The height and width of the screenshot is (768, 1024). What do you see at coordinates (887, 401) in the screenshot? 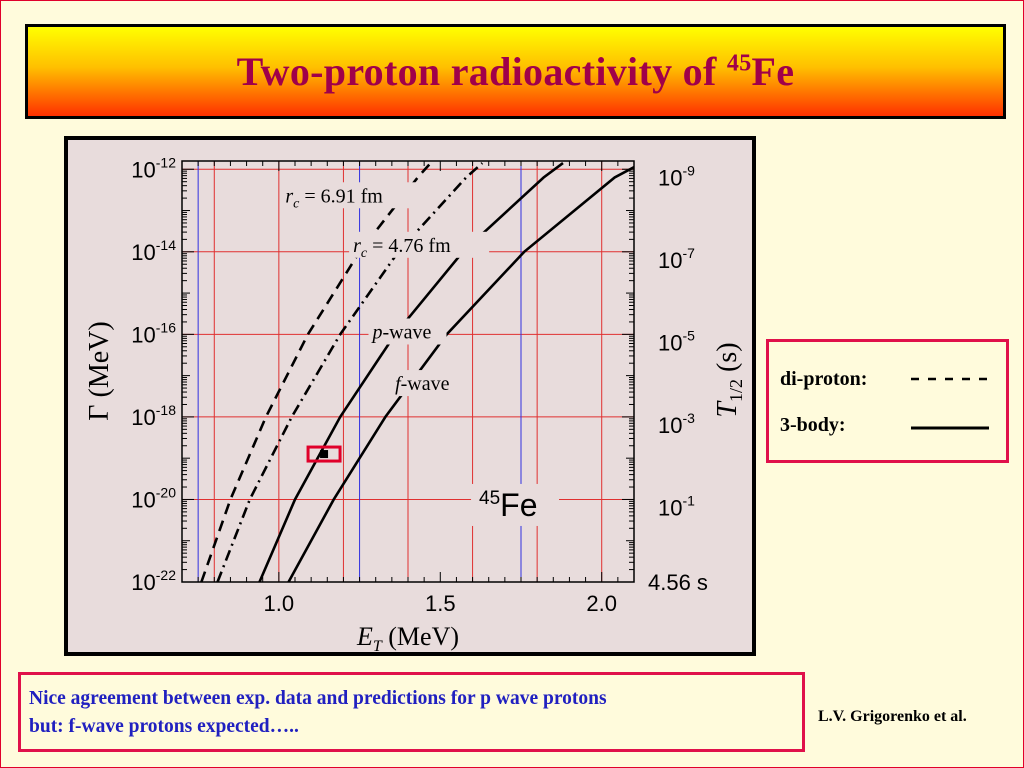
I see `legend: di-proton: 3-body:` at bounding box center [887, 401].